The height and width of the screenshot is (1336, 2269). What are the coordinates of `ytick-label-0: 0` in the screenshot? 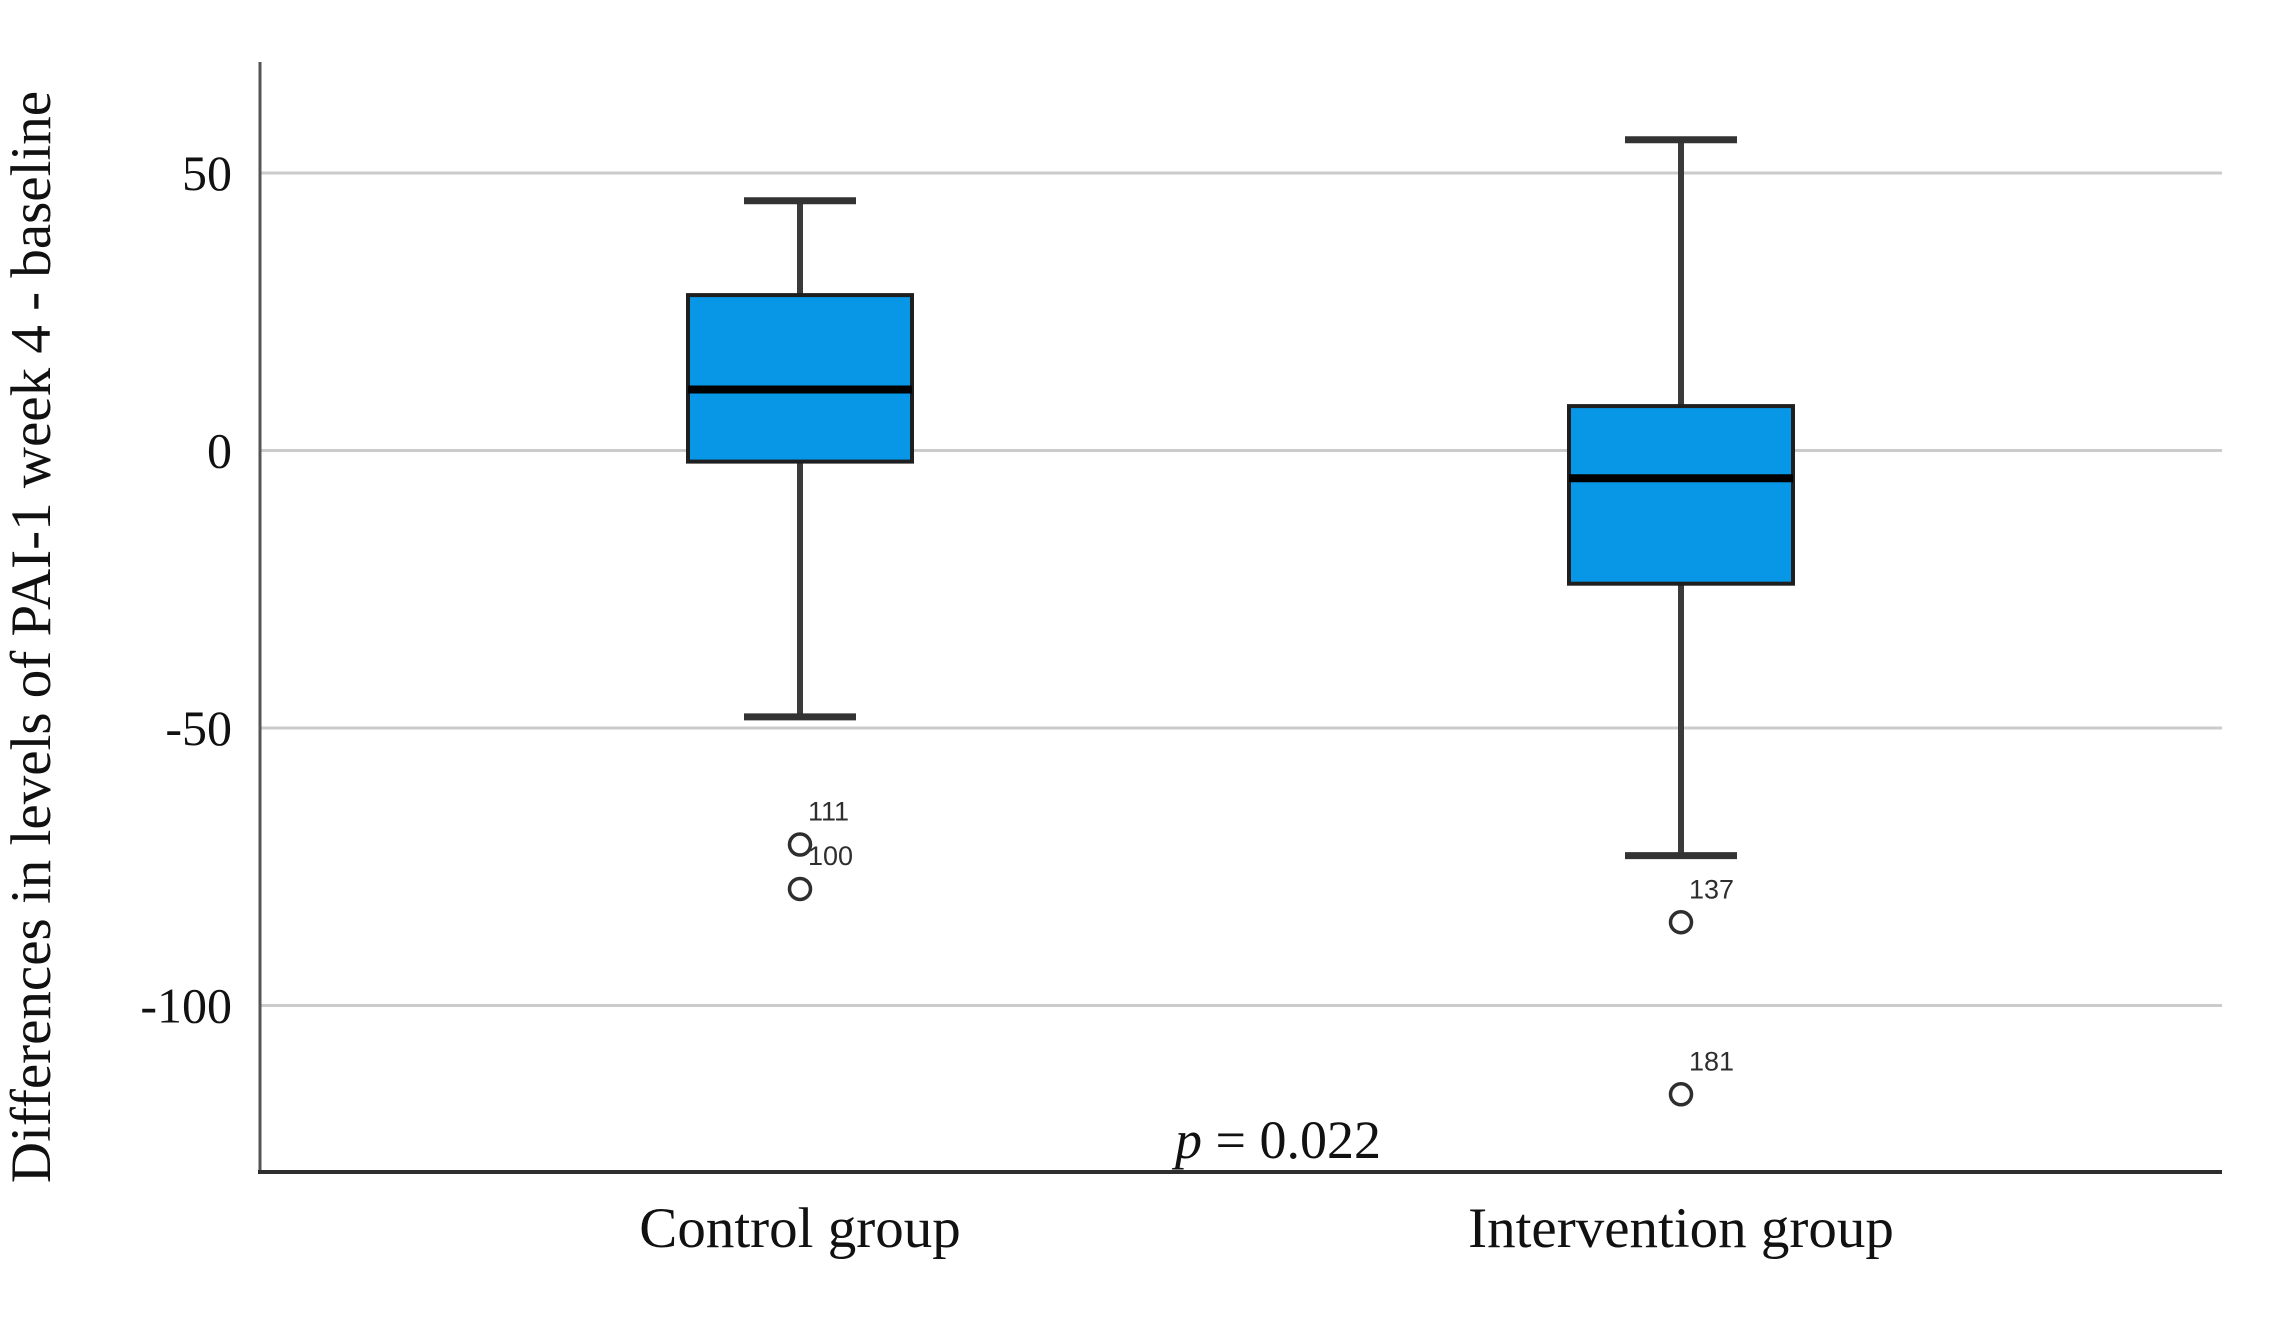 It's located at (219, 451).